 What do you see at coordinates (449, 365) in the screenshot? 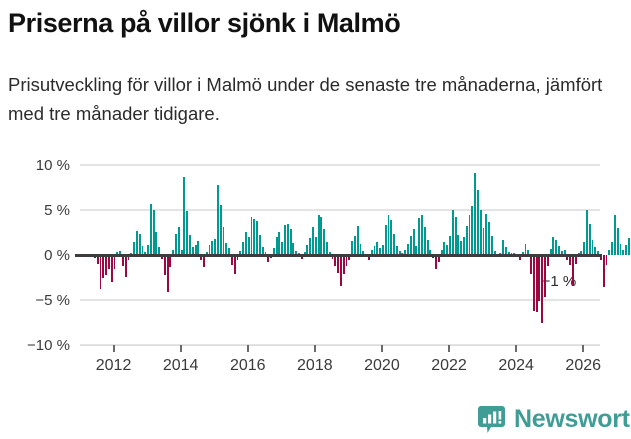
I see `x-axis-tick-label: 2022` at bounding box center [449, 365].